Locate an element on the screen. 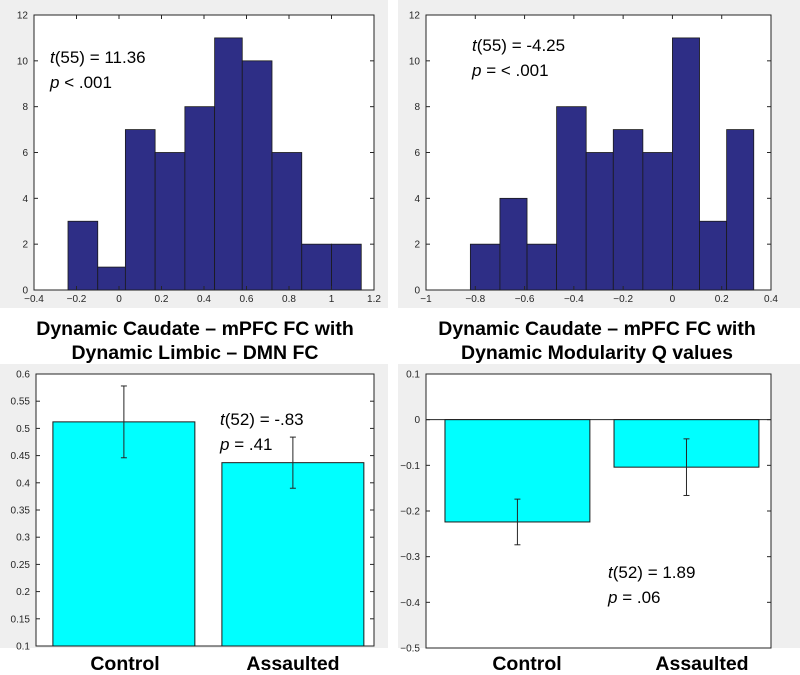 This screenshot has height=675, width=800. caption-right-line1: Dynamic Caudate – mPFC FC with is located at coordinates (596, 329).